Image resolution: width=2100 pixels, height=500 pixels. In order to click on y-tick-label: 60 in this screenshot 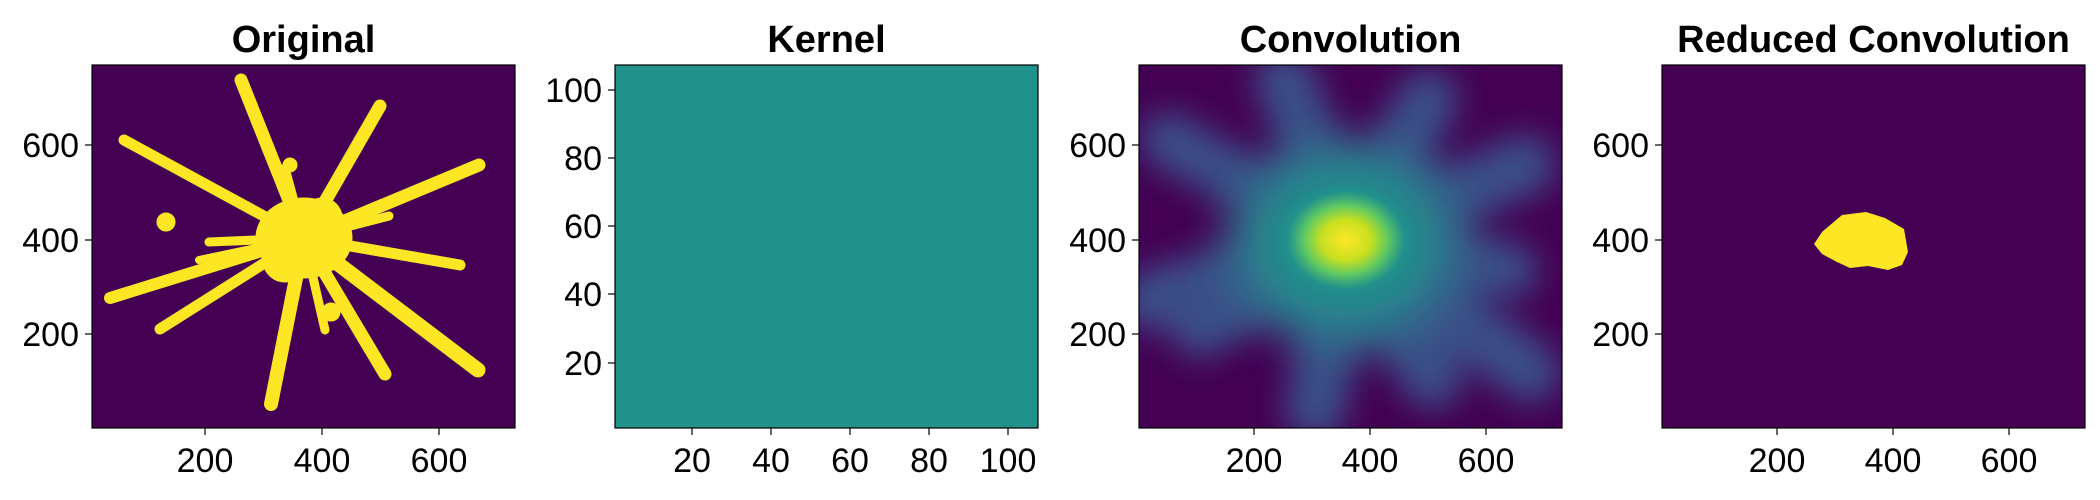, I will do `click(583, 227)`.